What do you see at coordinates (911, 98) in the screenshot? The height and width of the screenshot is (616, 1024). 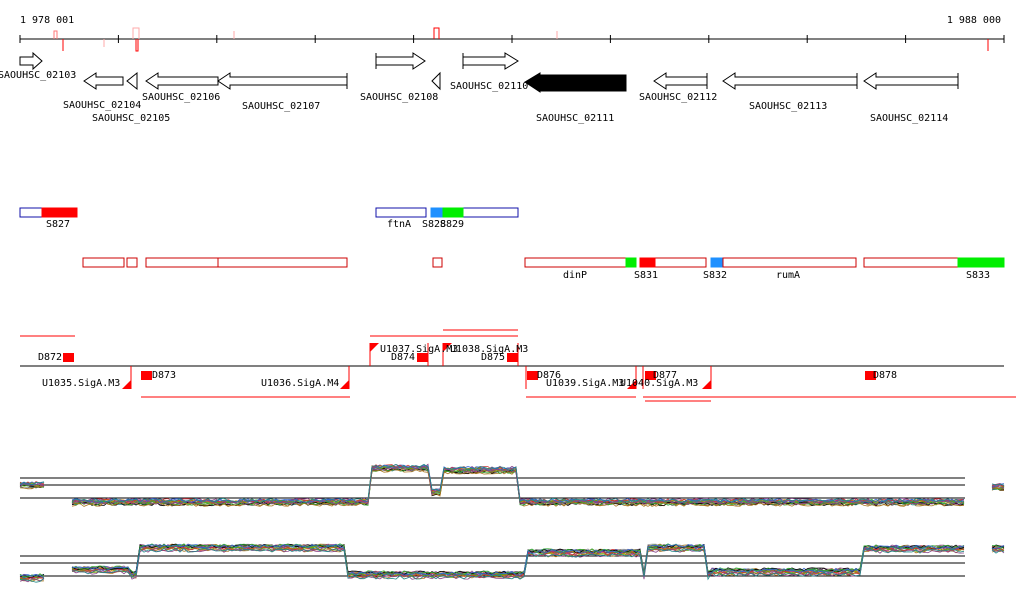 I see `gene-saouhsc-02114: SAOUHSC_02114` at bounding box center [911, 98].